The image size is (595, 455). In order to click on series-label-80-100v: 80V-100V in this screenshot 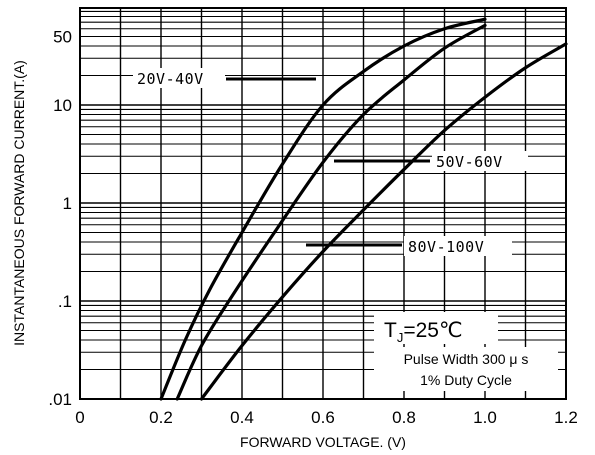, I will do `click(409, 246)`.